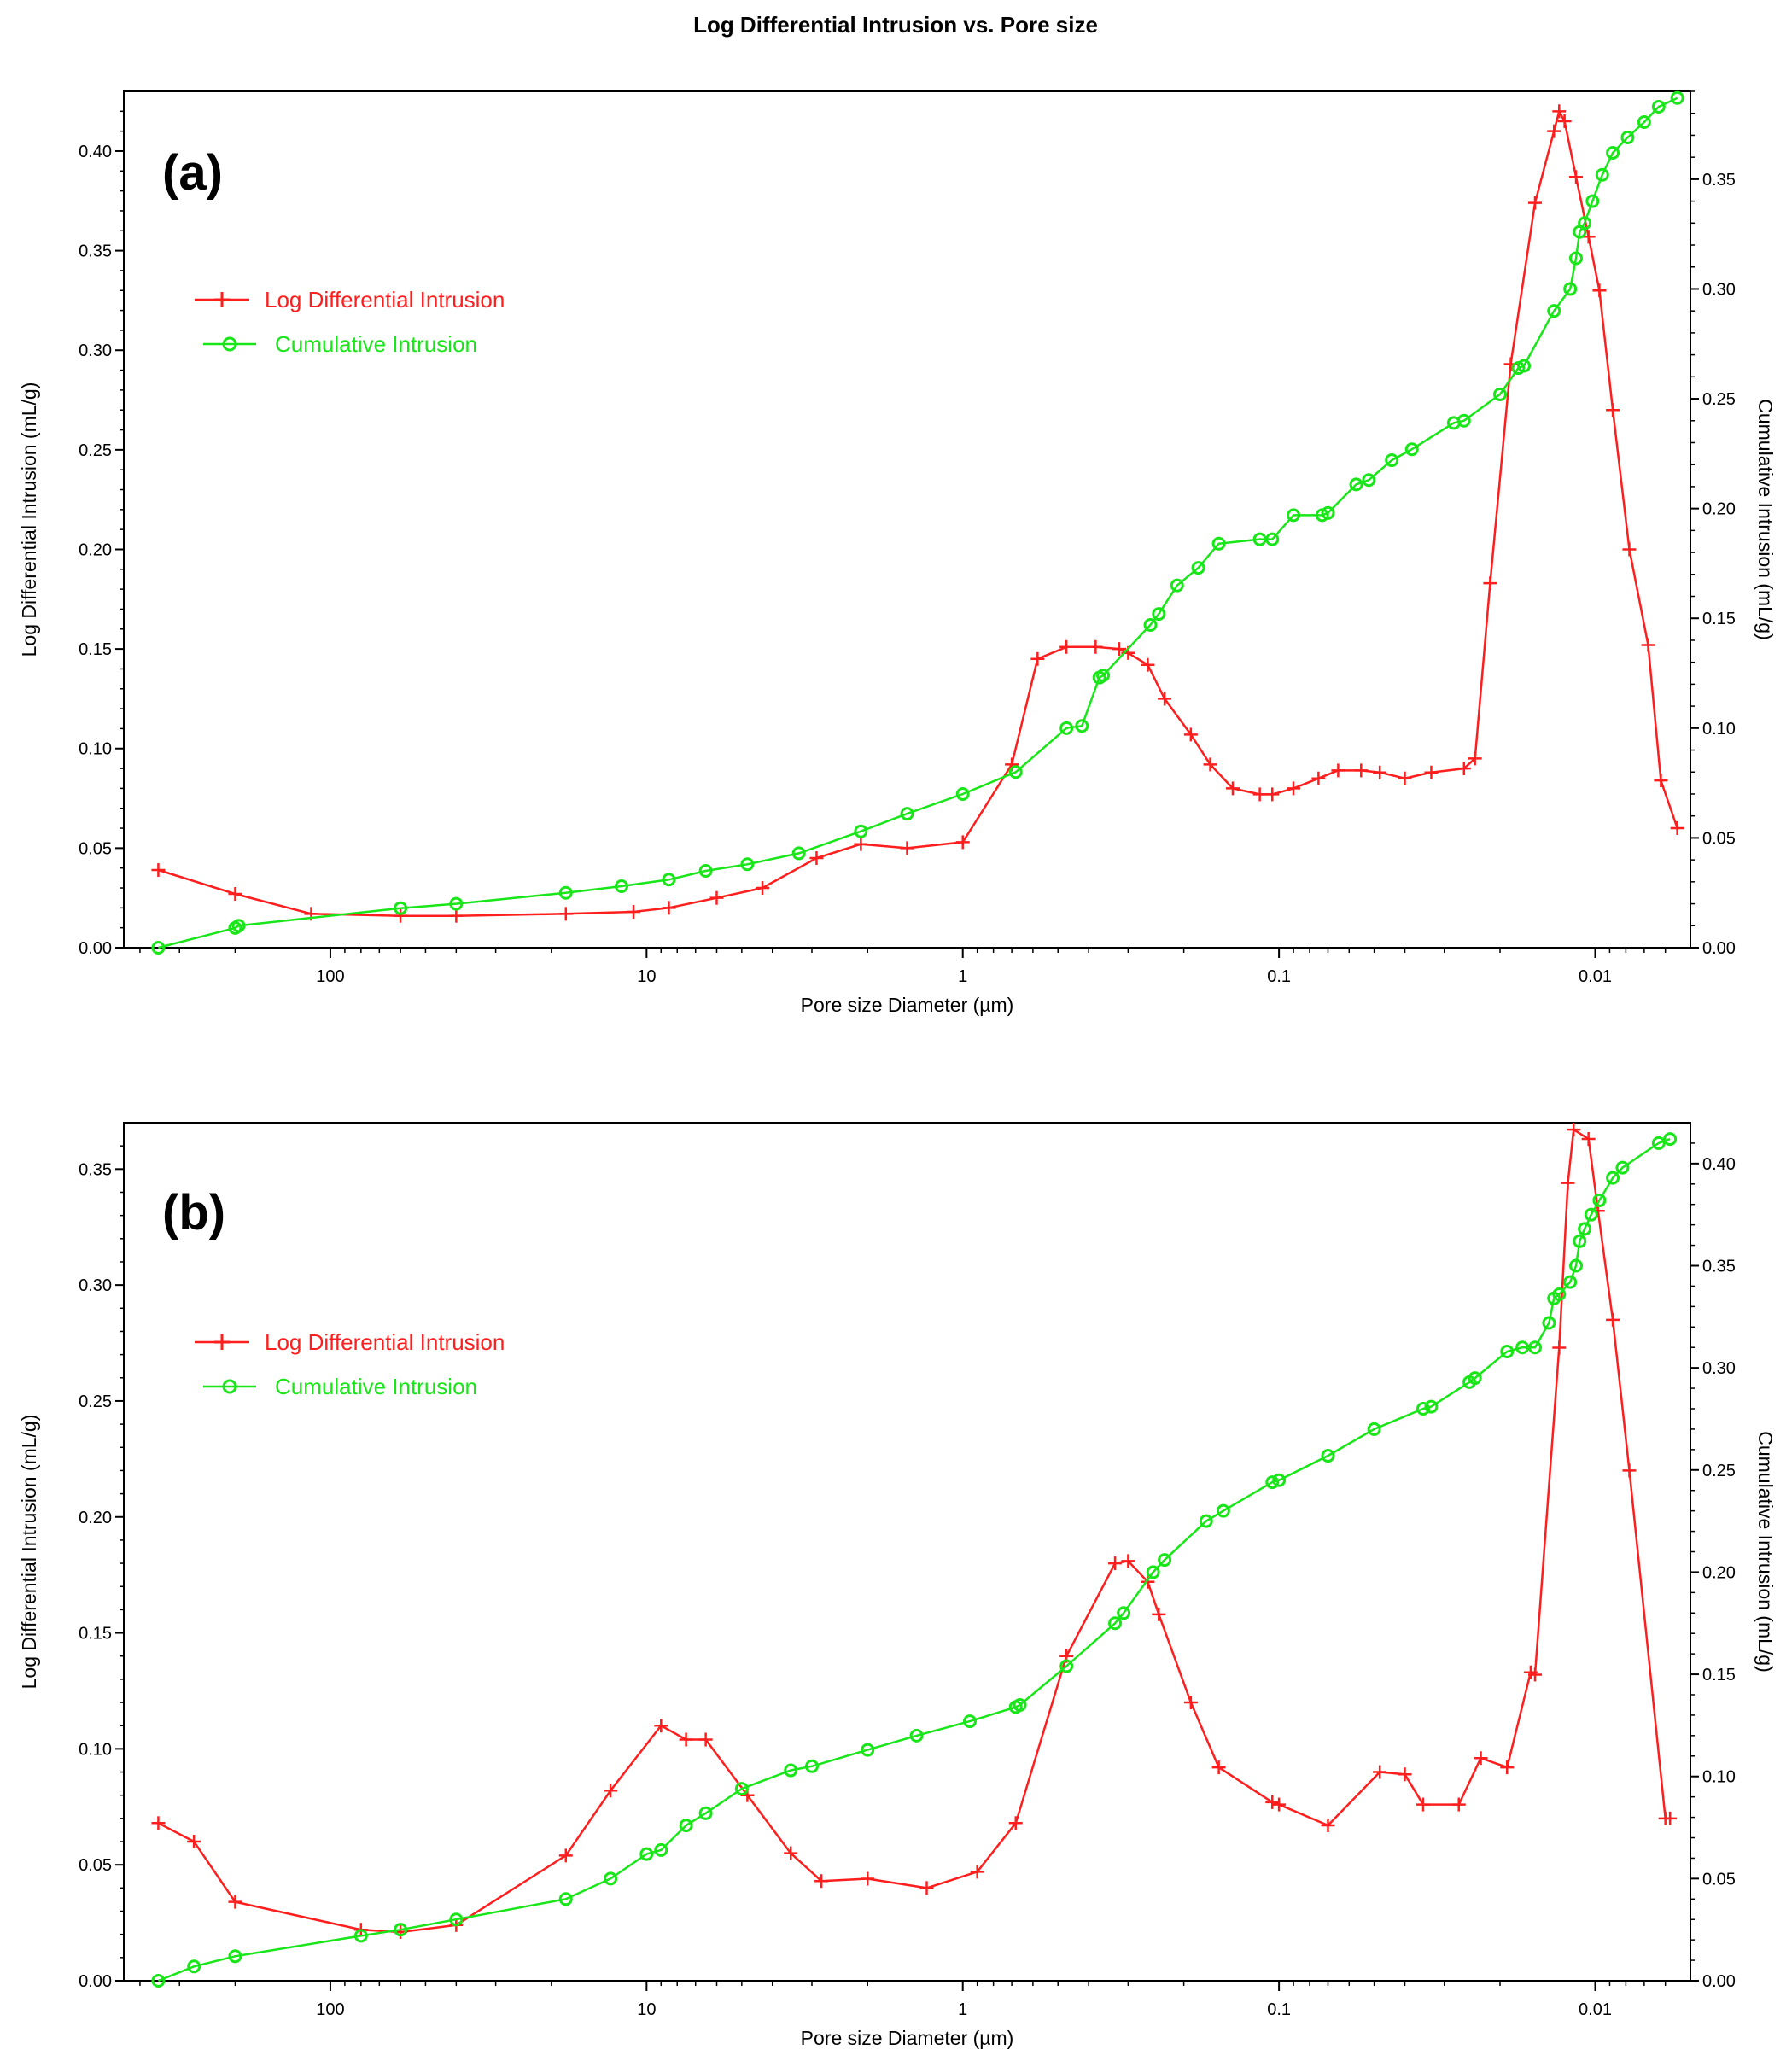 The image size is (1792, 2061). I want to click on panel-a-y2label: Cumulative Intrusion (mL/g), so click(1765, 519).